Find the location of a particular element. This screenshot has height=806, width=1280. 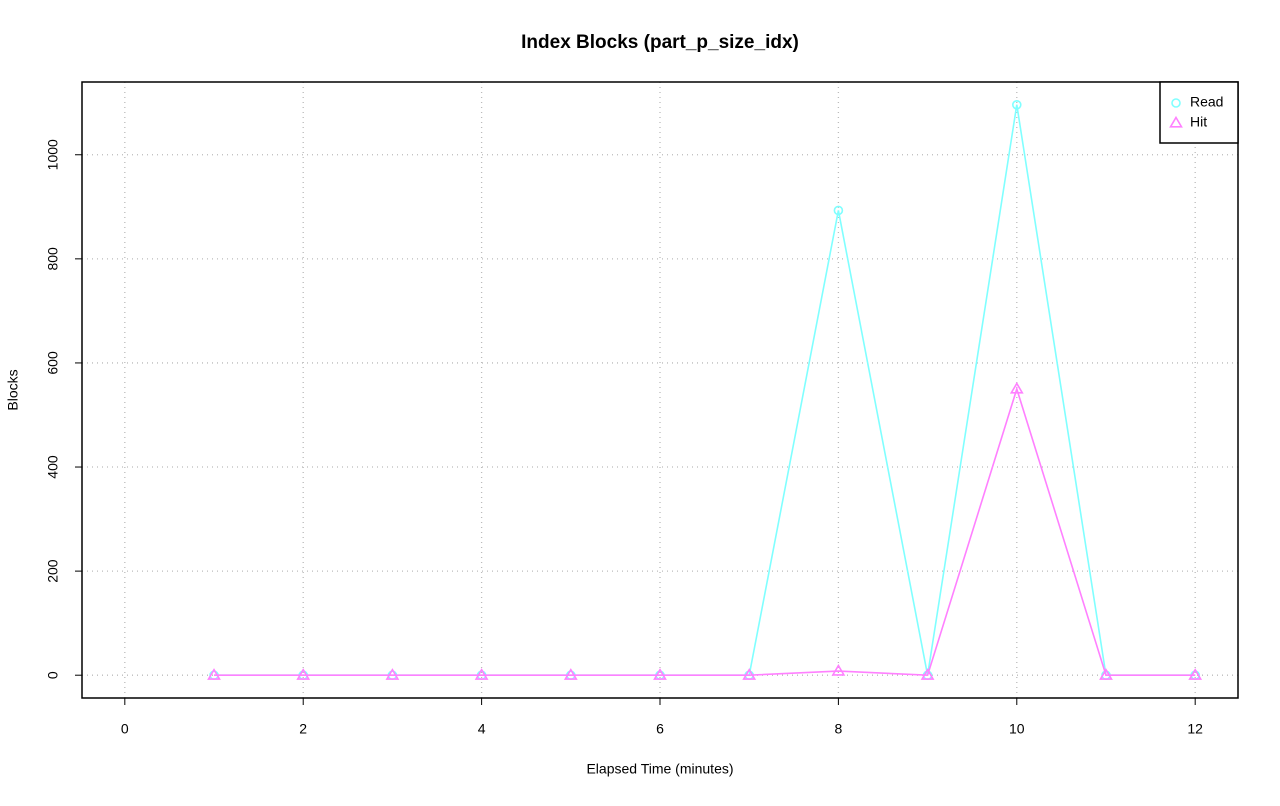

x-tick-label: 6 is located at coordinates (660, 729).